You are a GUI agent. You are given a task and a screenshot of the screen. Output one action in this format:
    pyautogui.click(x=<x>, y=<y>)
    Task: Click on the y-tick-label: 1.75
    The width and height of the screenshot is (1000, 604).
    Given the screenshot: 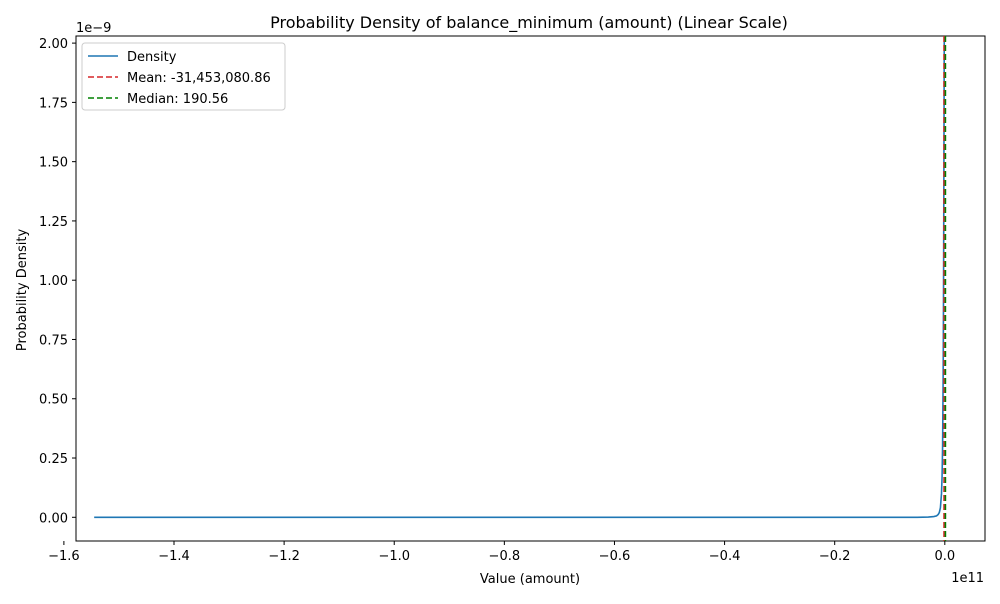 What is the action you would take?
    pyautogui.click(x=53, y=103)
    